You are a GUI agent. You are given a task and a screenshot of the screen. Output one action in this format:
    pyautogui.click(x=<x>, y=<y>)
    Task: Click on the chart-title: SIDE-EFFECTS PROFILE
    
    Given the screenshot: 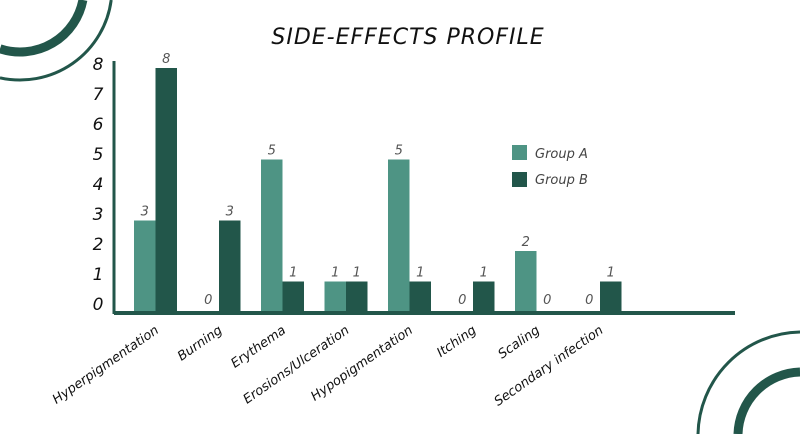 What is the action you would take?
    pyautogui.click(x=407, y=37)
    